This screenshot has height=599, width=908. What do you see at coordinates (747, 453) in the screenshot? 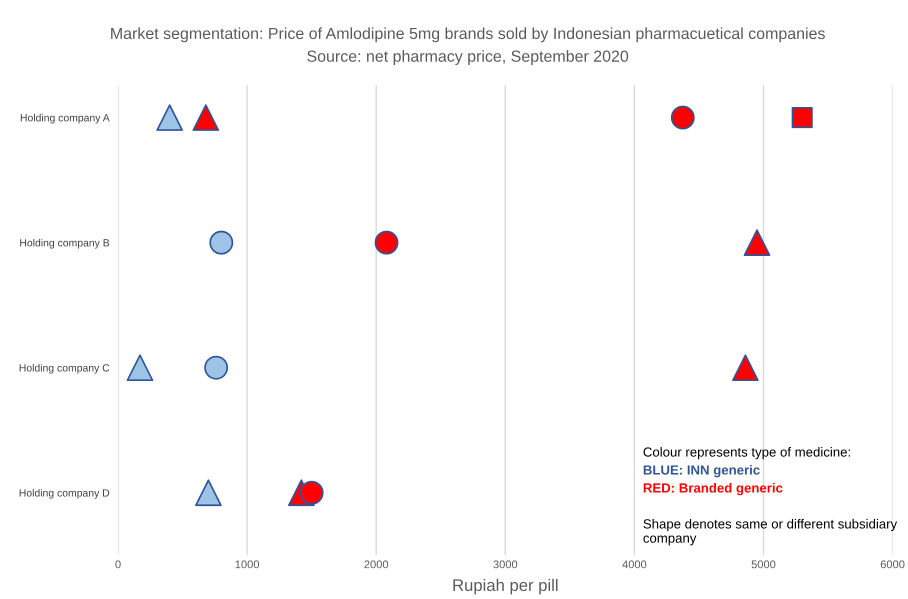
I see `annotation: Colour represents type of medicine:` at bounding box center [747, 453].